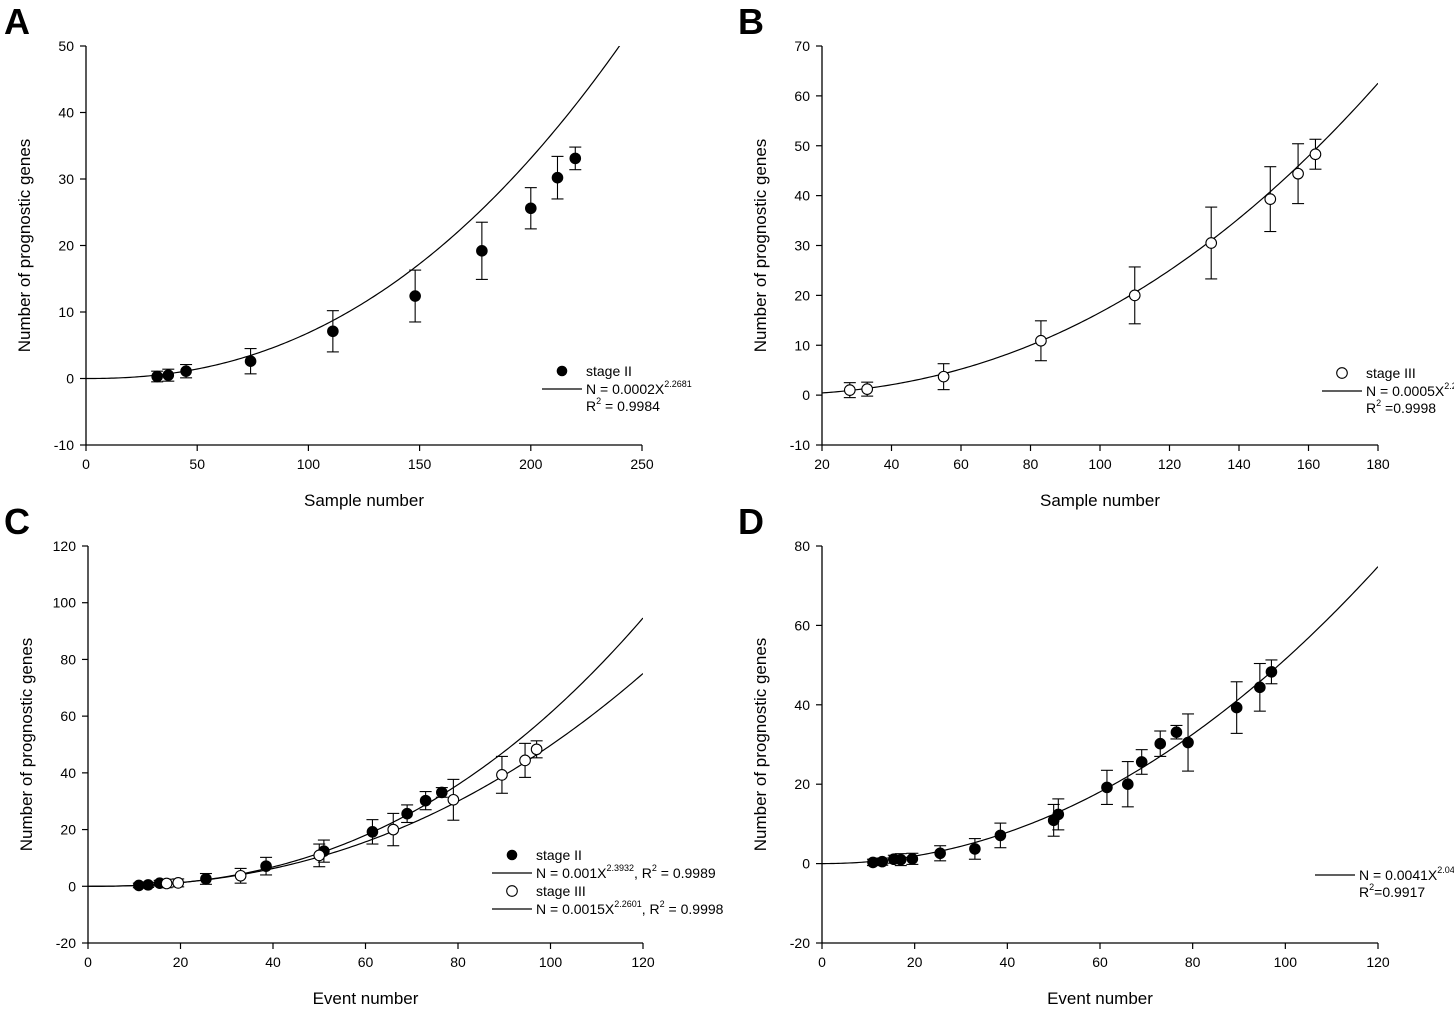 This screenshot has height=1009, width=1454. I want to click on panel-letter: D, so click(751, 521).